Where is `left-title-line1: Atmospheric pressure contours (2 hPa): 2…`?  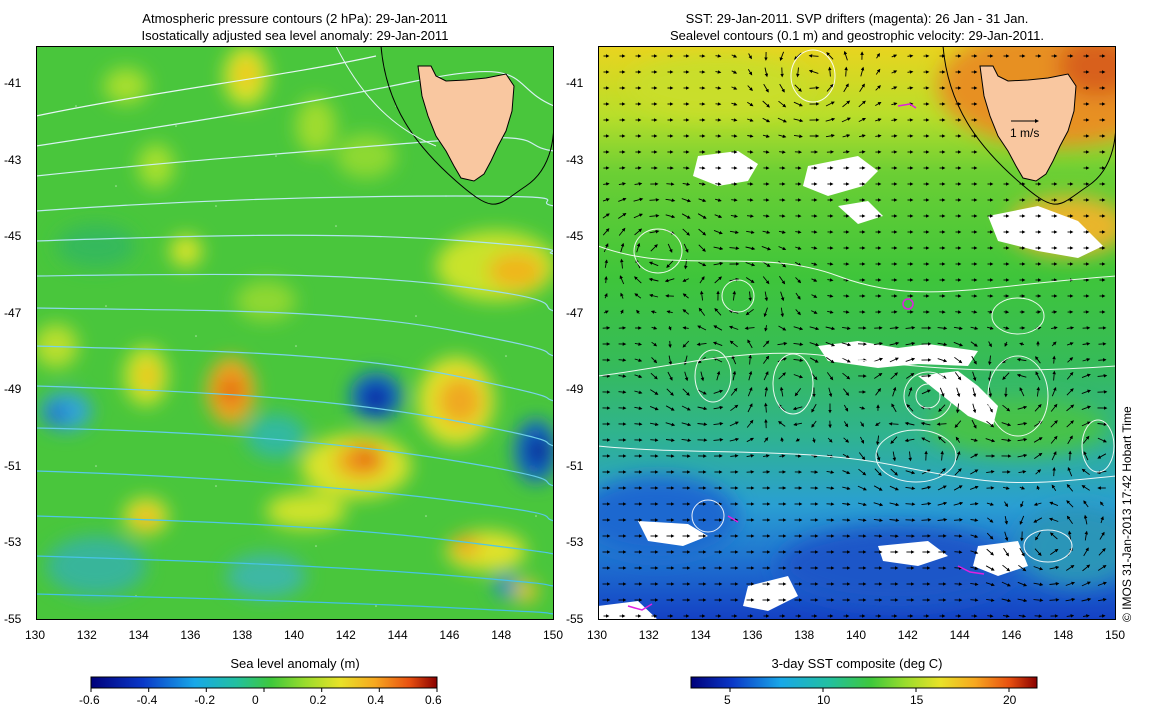 left-title-line1: Atmospheric pressure contours (2 hPa): 2… is located at coordinates (295, 18).